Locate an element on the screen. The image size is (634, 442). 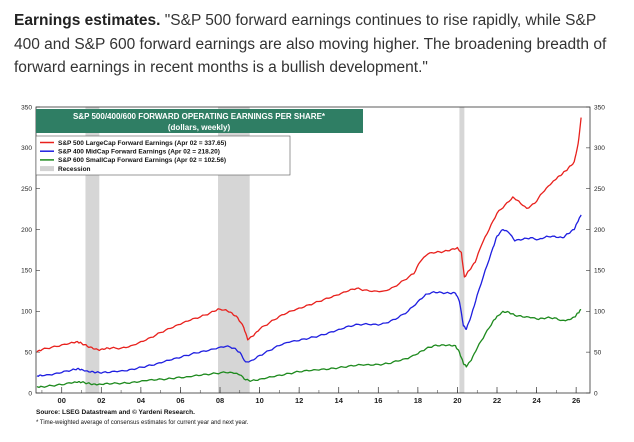
y-tick-label-right: 50 is located at coordinates (598, 352).